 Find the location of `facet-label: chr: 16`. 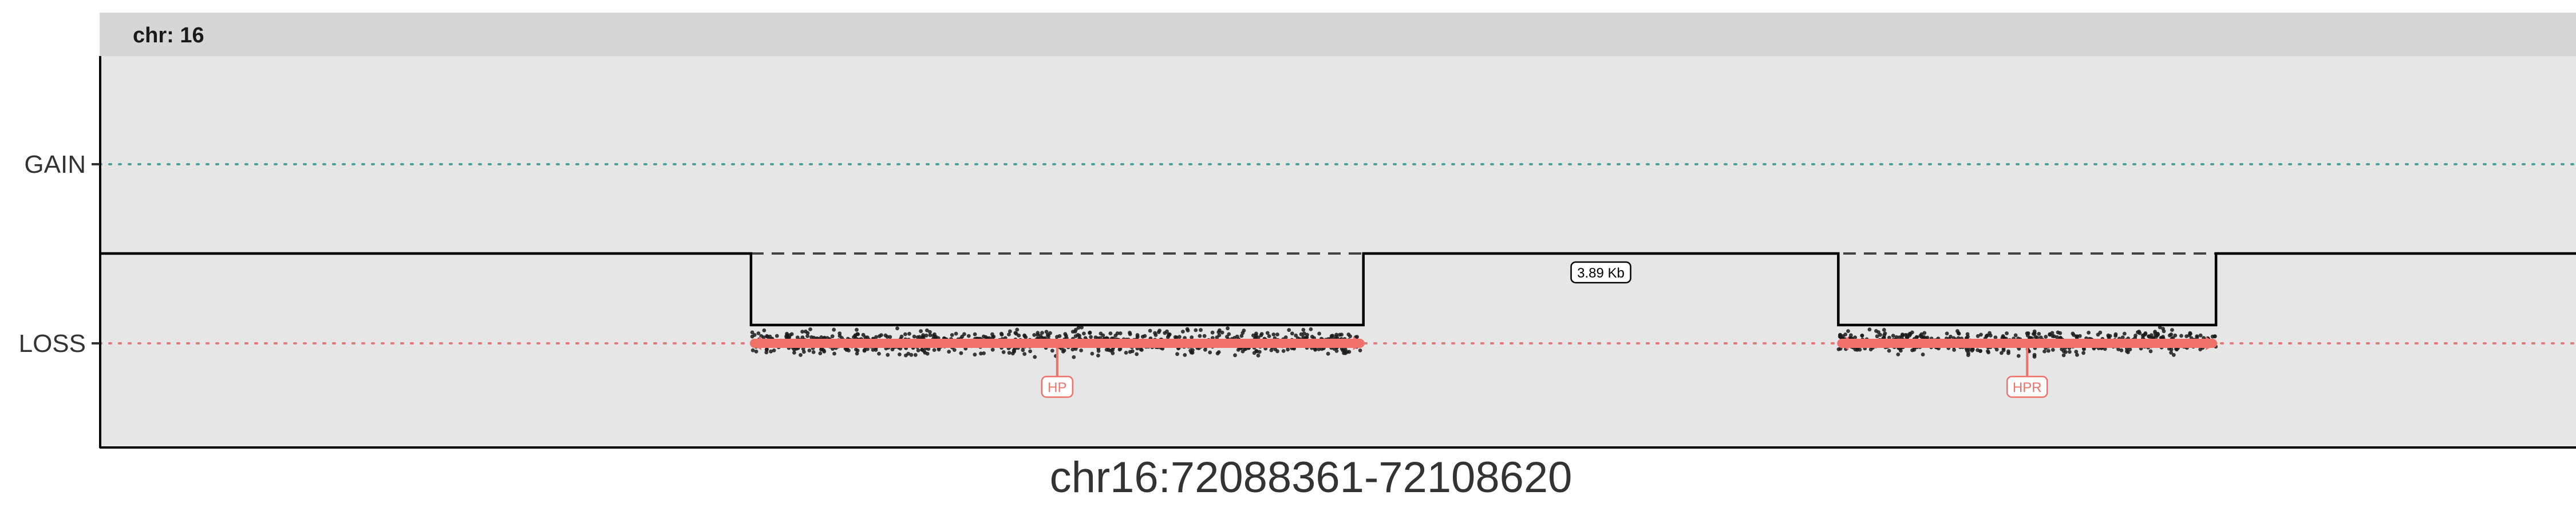

facet-label: chr: 16 is located at coordinates (168, 35).